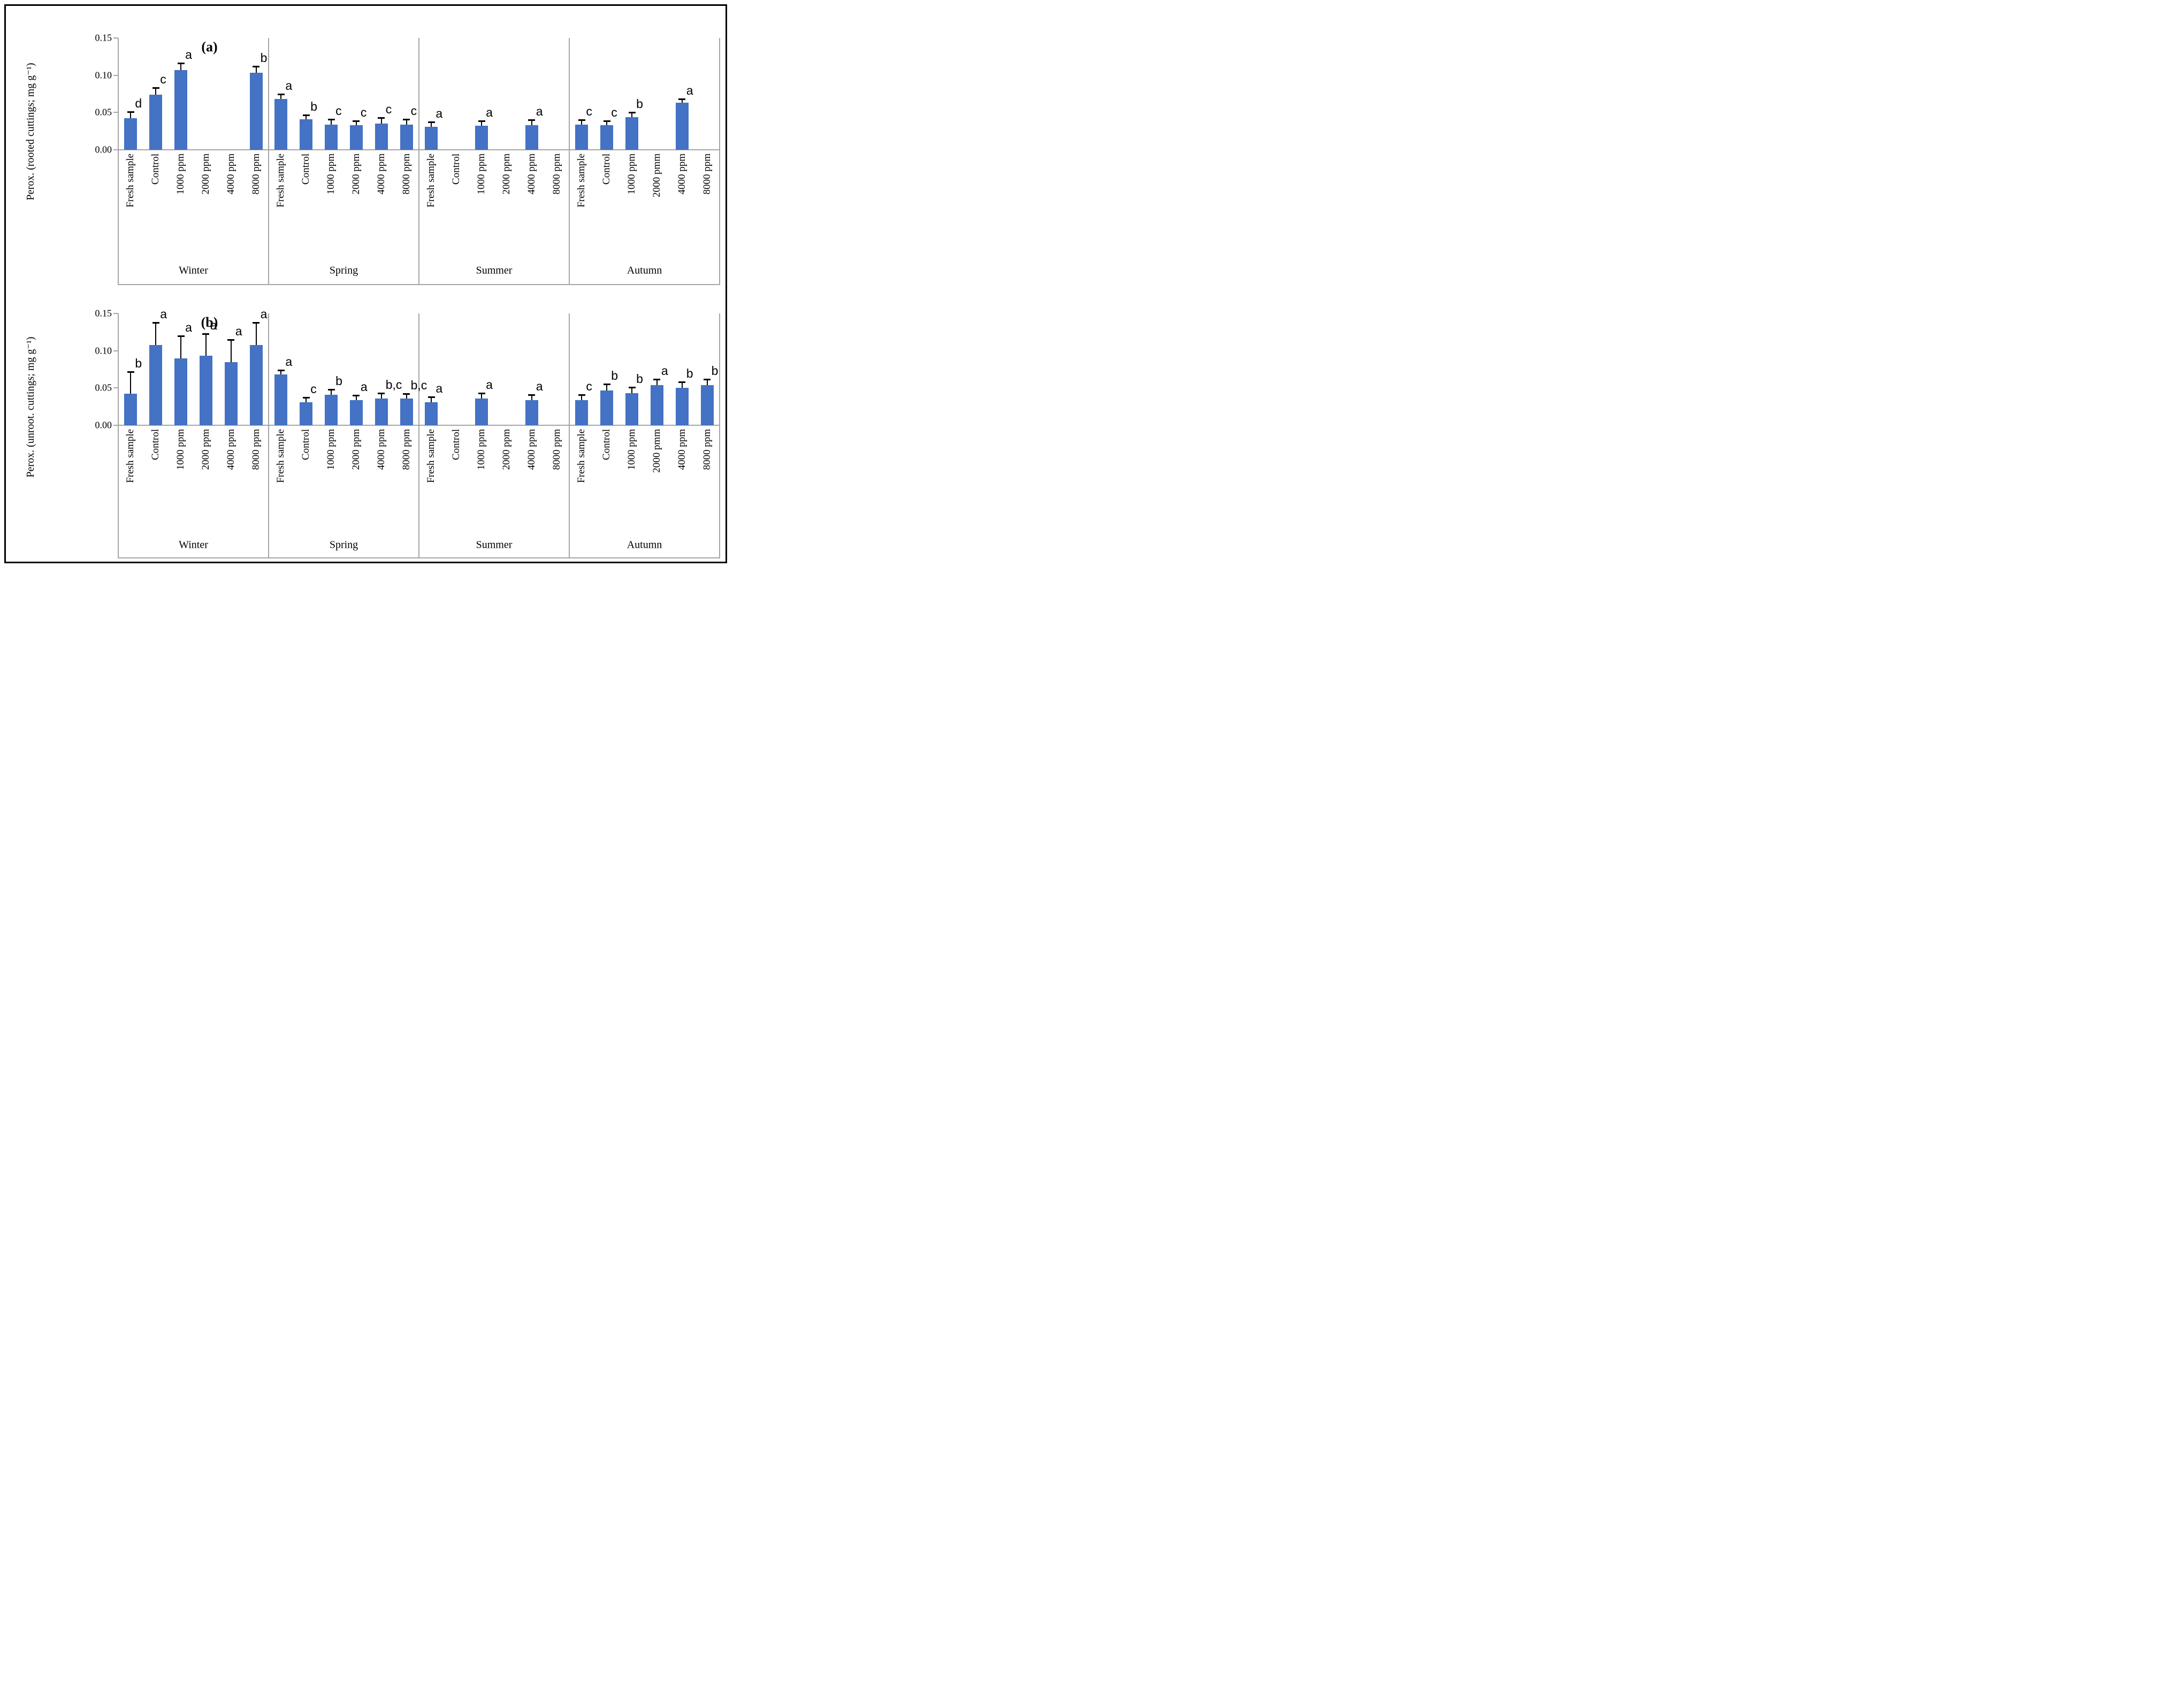 The image size is (2184, 1693). I want to click on y-tick-label: 0.05, so click(103, 112).